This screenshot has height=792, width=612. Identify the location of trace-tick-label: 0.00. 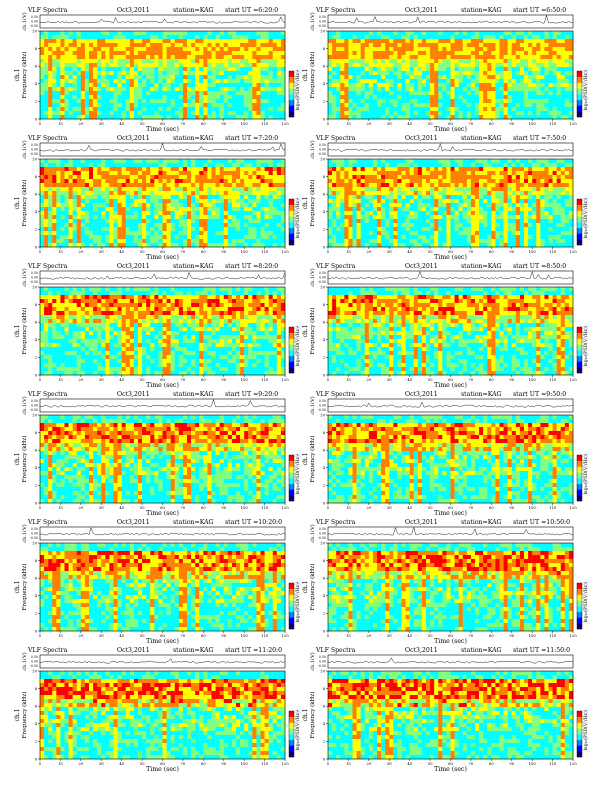
(322, 150).